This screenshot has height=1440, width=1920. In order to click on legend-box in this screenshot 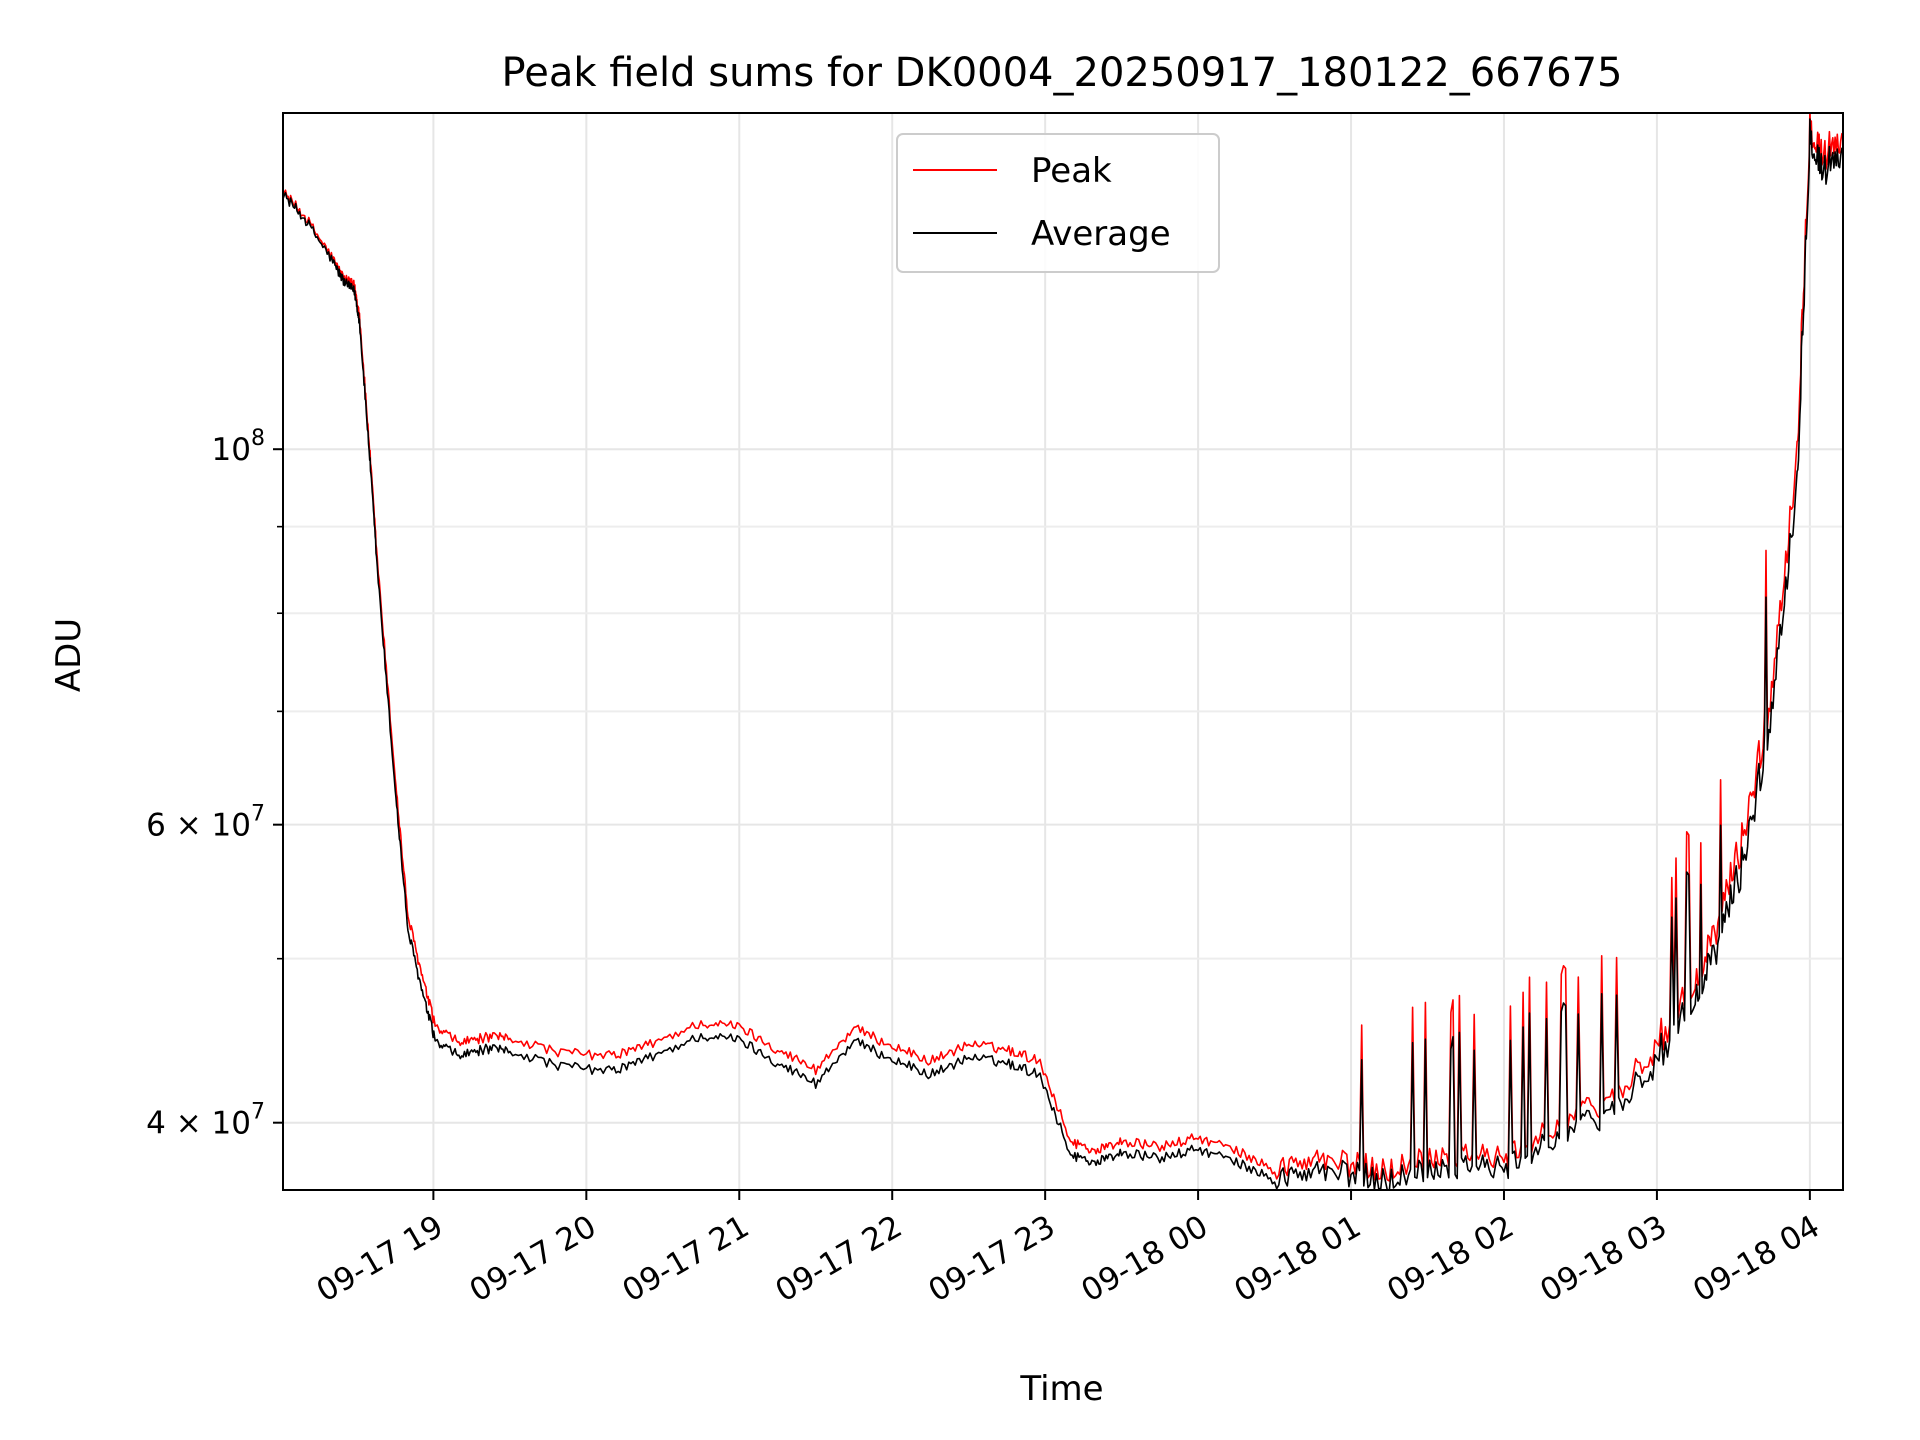, I will do `click(1058, 203)`.